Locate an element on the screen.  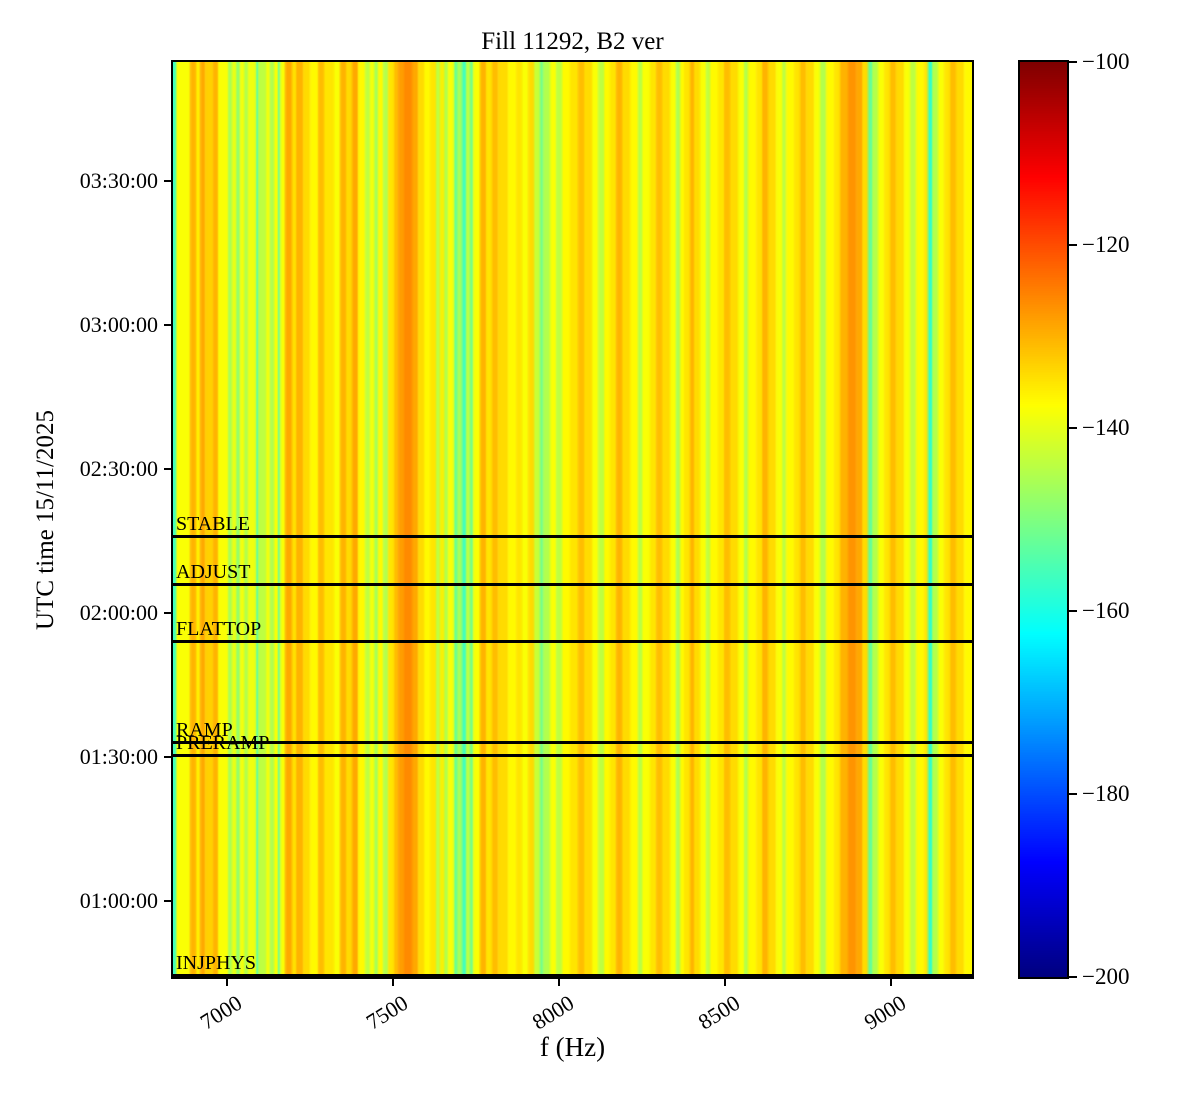
colorbar-tick-label: −180 is located at coordinates (1106, 793).